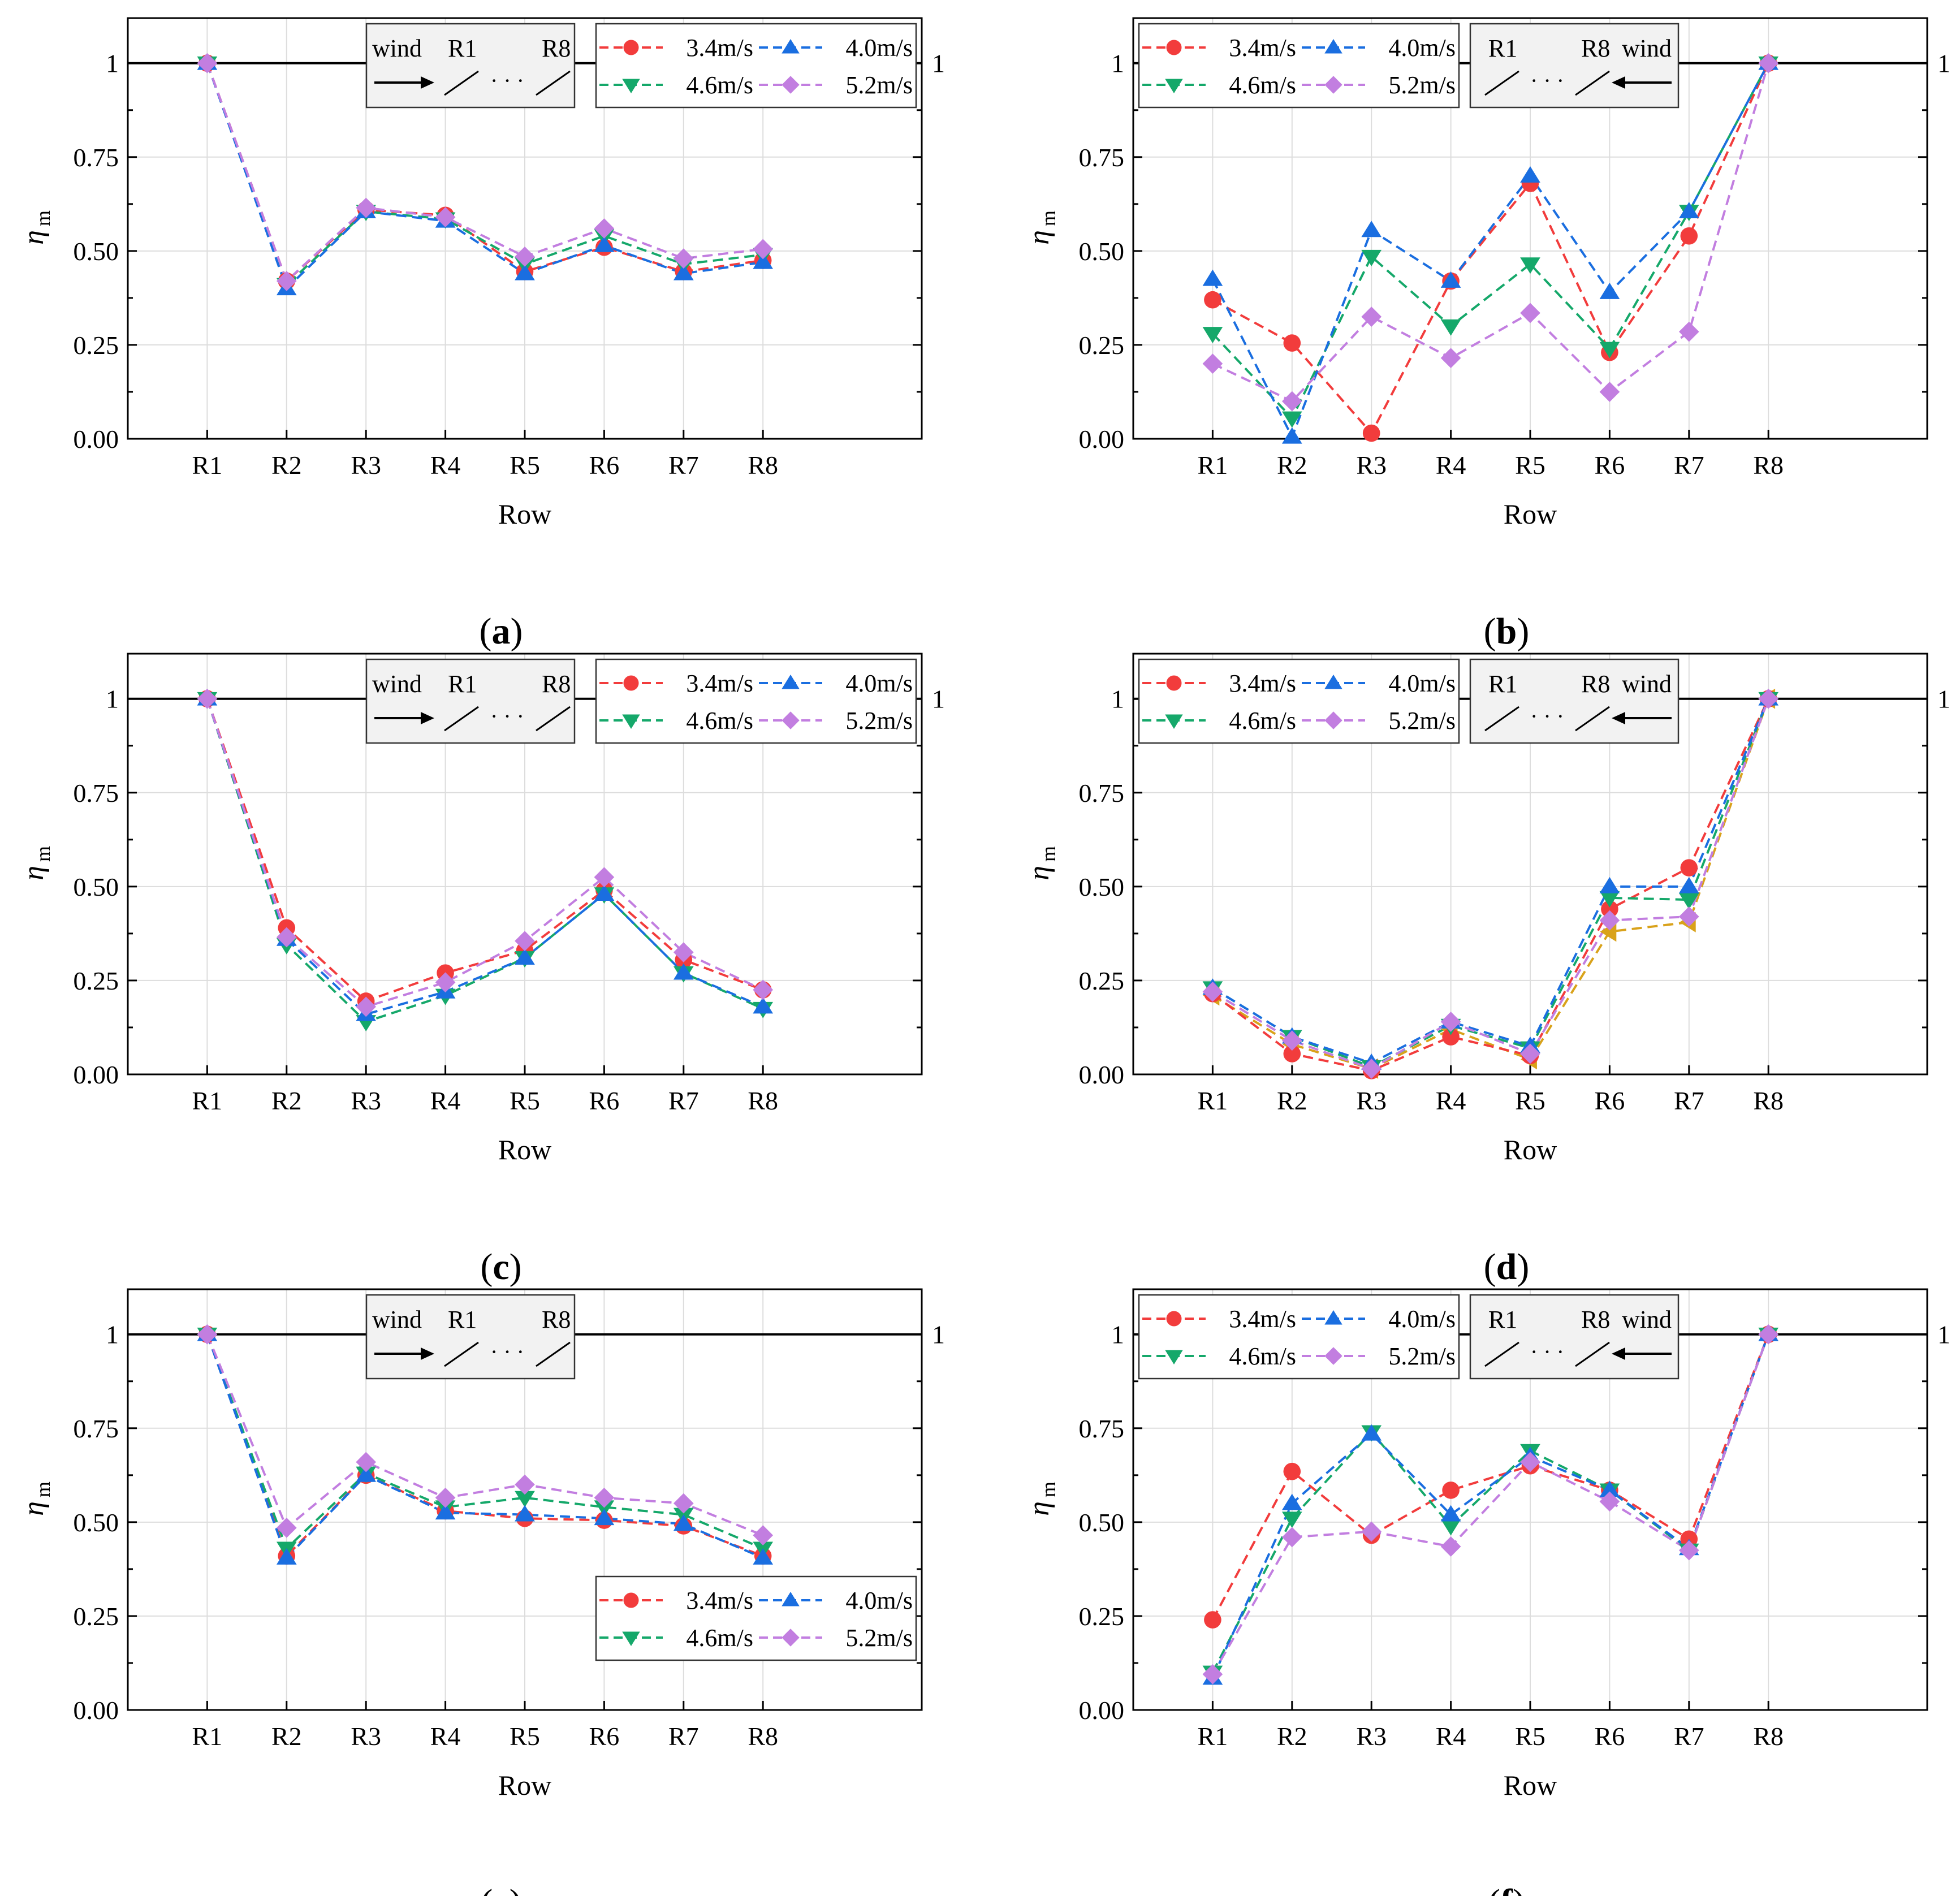  What do you see at coordinates (879, 683) in the screenshot?
I see `legend-label: 4.0m/s` at bounding box center [879, 683].